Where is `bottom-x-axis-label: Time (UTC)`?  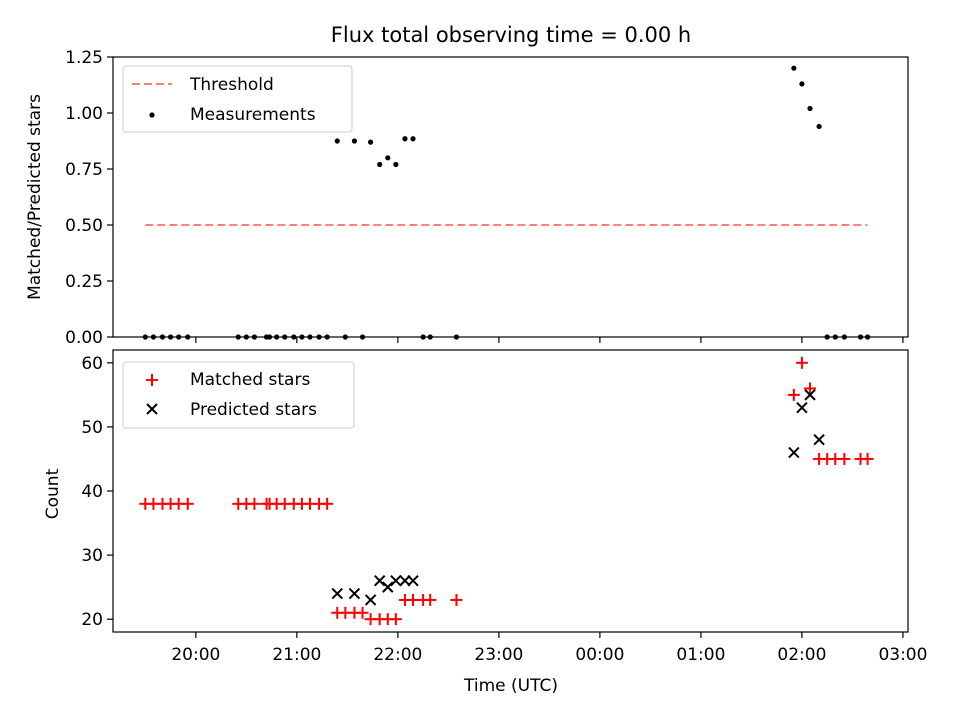 bottom-x-axis-label: Time (UTC) is located at coordinates (510, 686).